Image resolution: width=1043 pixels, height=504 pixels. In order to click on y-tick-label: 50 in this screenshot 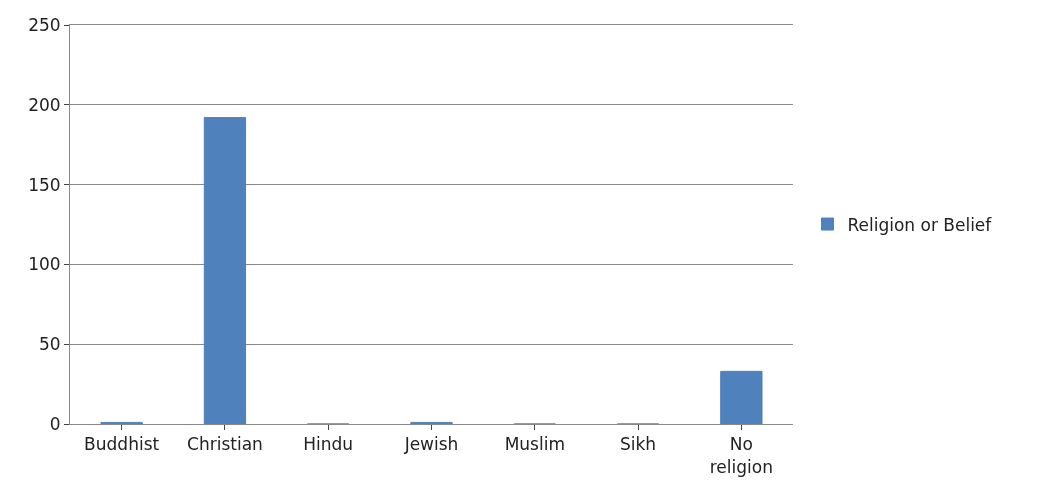, I will do `click(49, 344)`.